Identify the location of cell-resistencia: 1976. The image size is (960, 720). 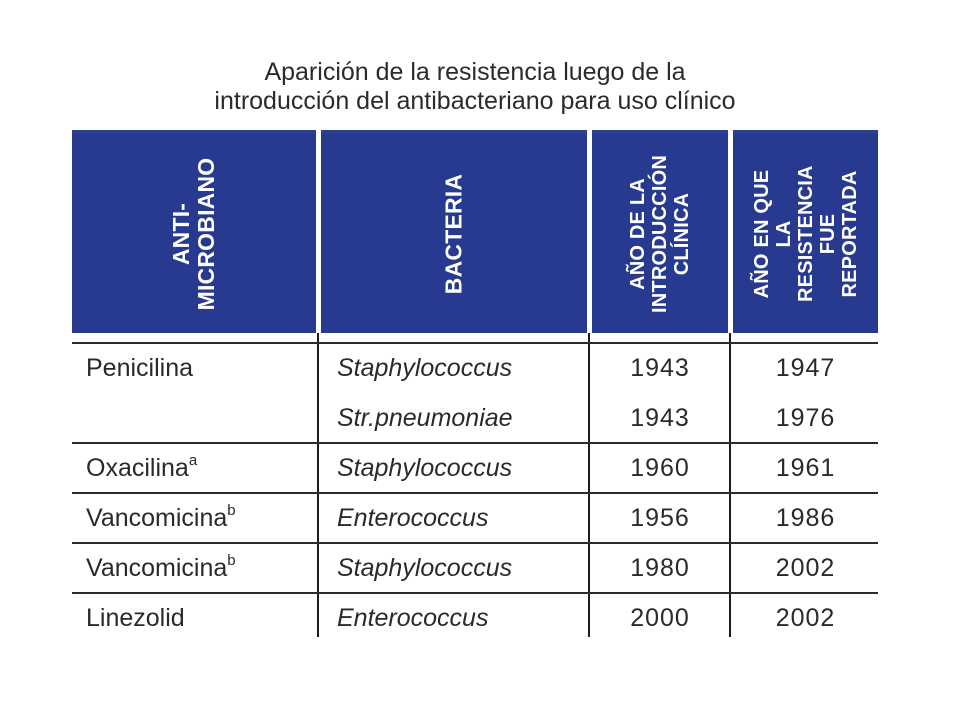
(805, 418).